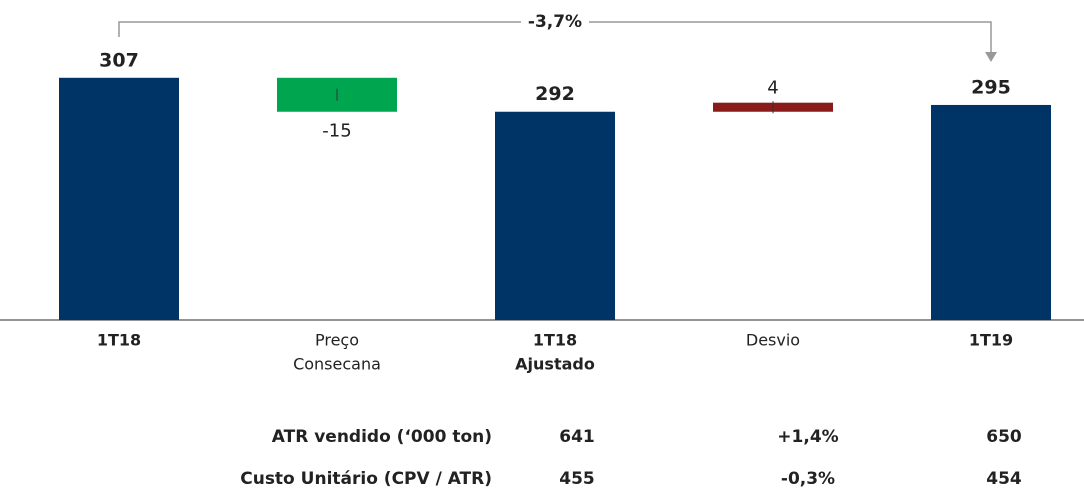 This screenshot has height=491, width=1084. Describe the element at coordinates (337, 340) in the screenshot. I see `x-tick-label: Preço` at that location.